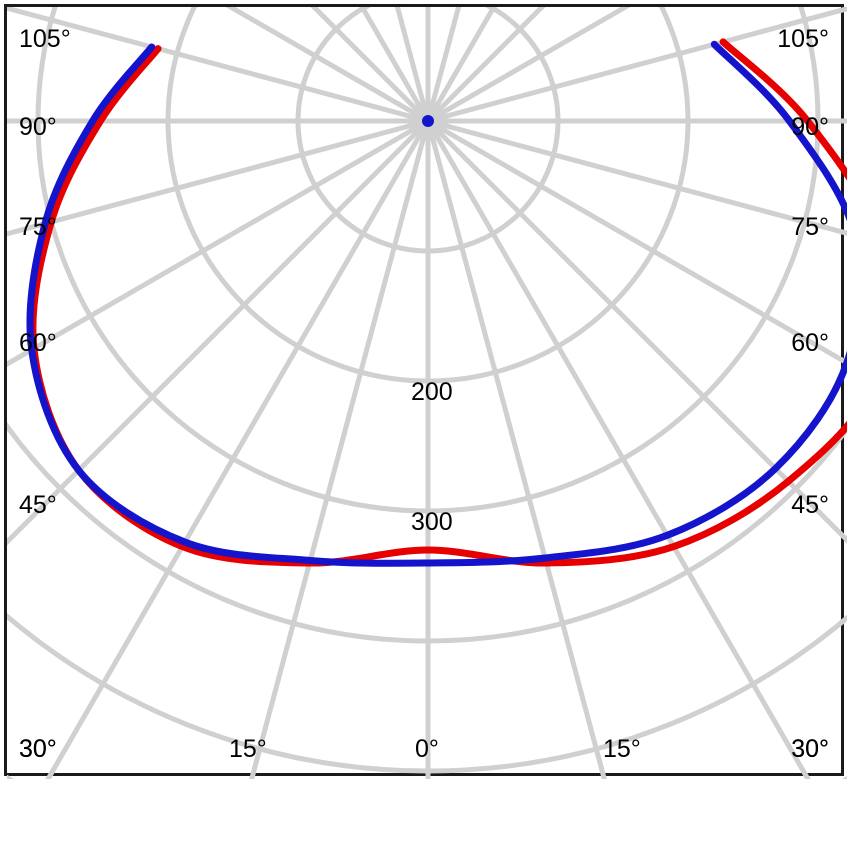  I want to click on angle-label-bottom-15-left: 15°, so click(248, 749).